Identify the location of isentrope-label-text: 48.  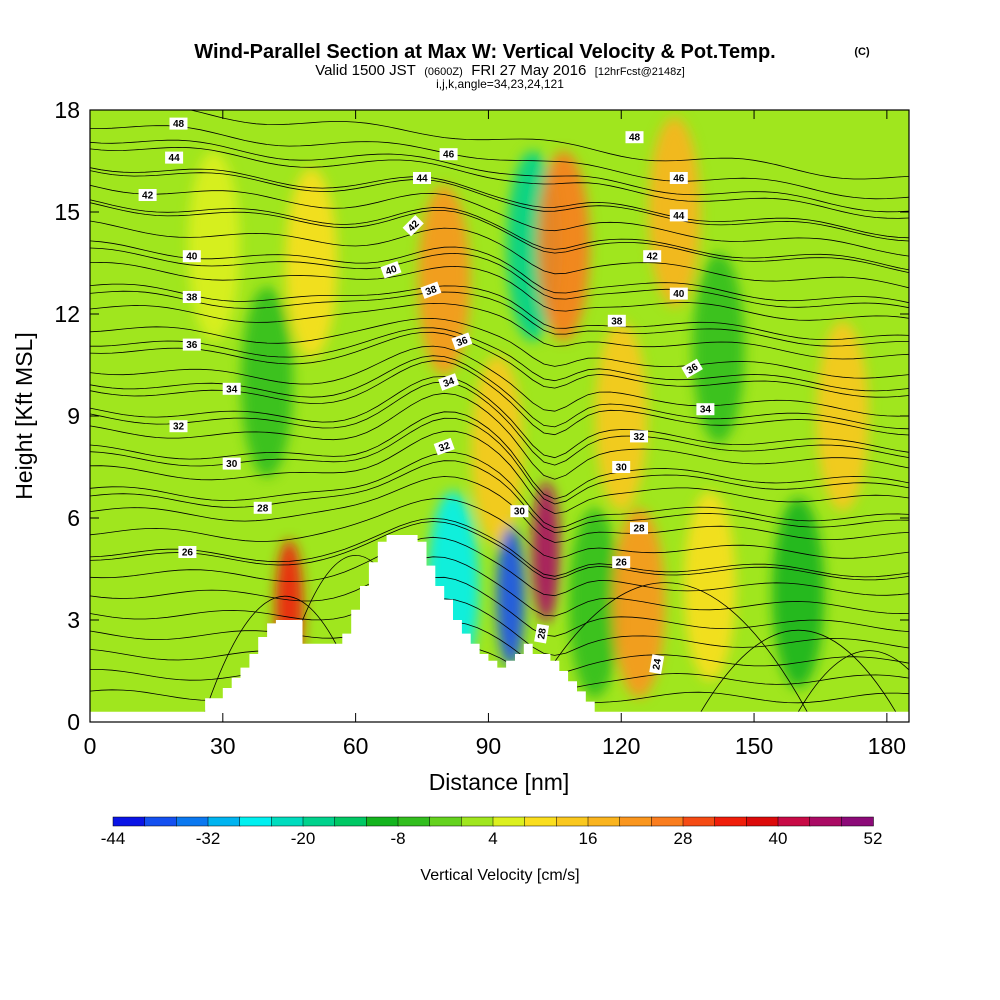
(179, 124).